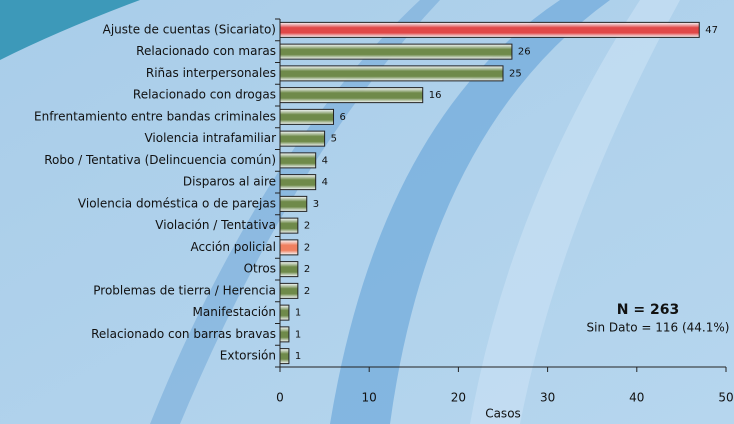  Describe the element at coordinates (658, 328) in the screenshot. I see `annotation: Sin Dato = 116 (44.1%)` at that location.